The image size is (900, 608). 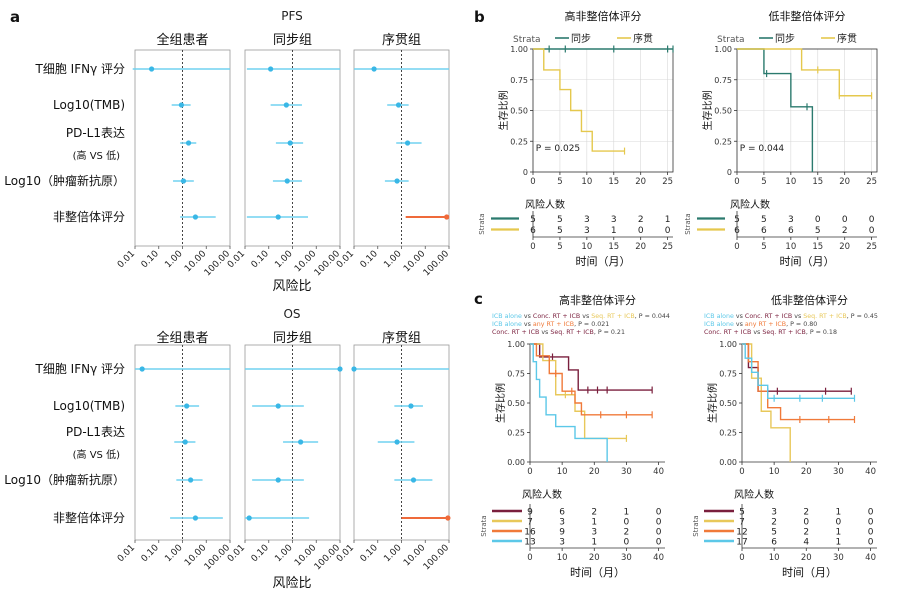 What do you see at coordinates (658, 558) in the screenshot?
I see `km-risk-x-tick-label: 40` at bounding box center [658, 558].